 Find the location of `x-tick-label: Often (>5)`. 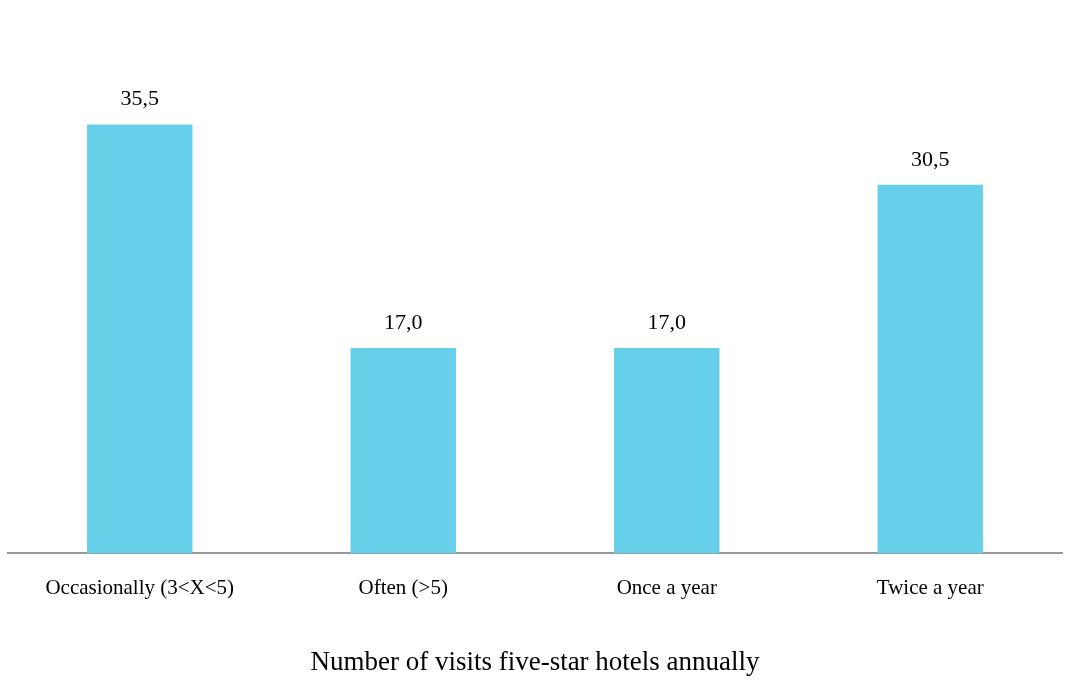

x-tick-label: Often (>5) is located at coordinates (403, 586).